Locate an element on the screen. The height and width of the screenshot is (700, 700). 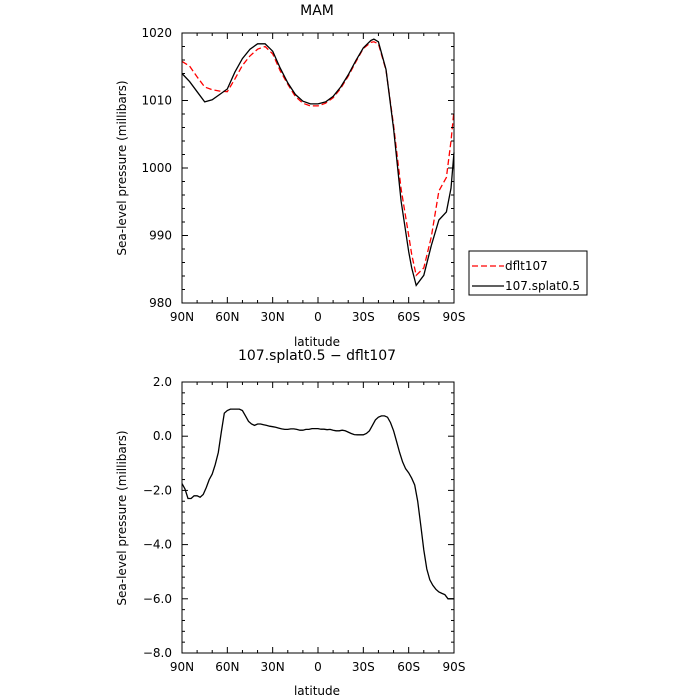
bottom-chart-y-label: Sea-level pressure (millibars) is located at coordinates (122, 517).